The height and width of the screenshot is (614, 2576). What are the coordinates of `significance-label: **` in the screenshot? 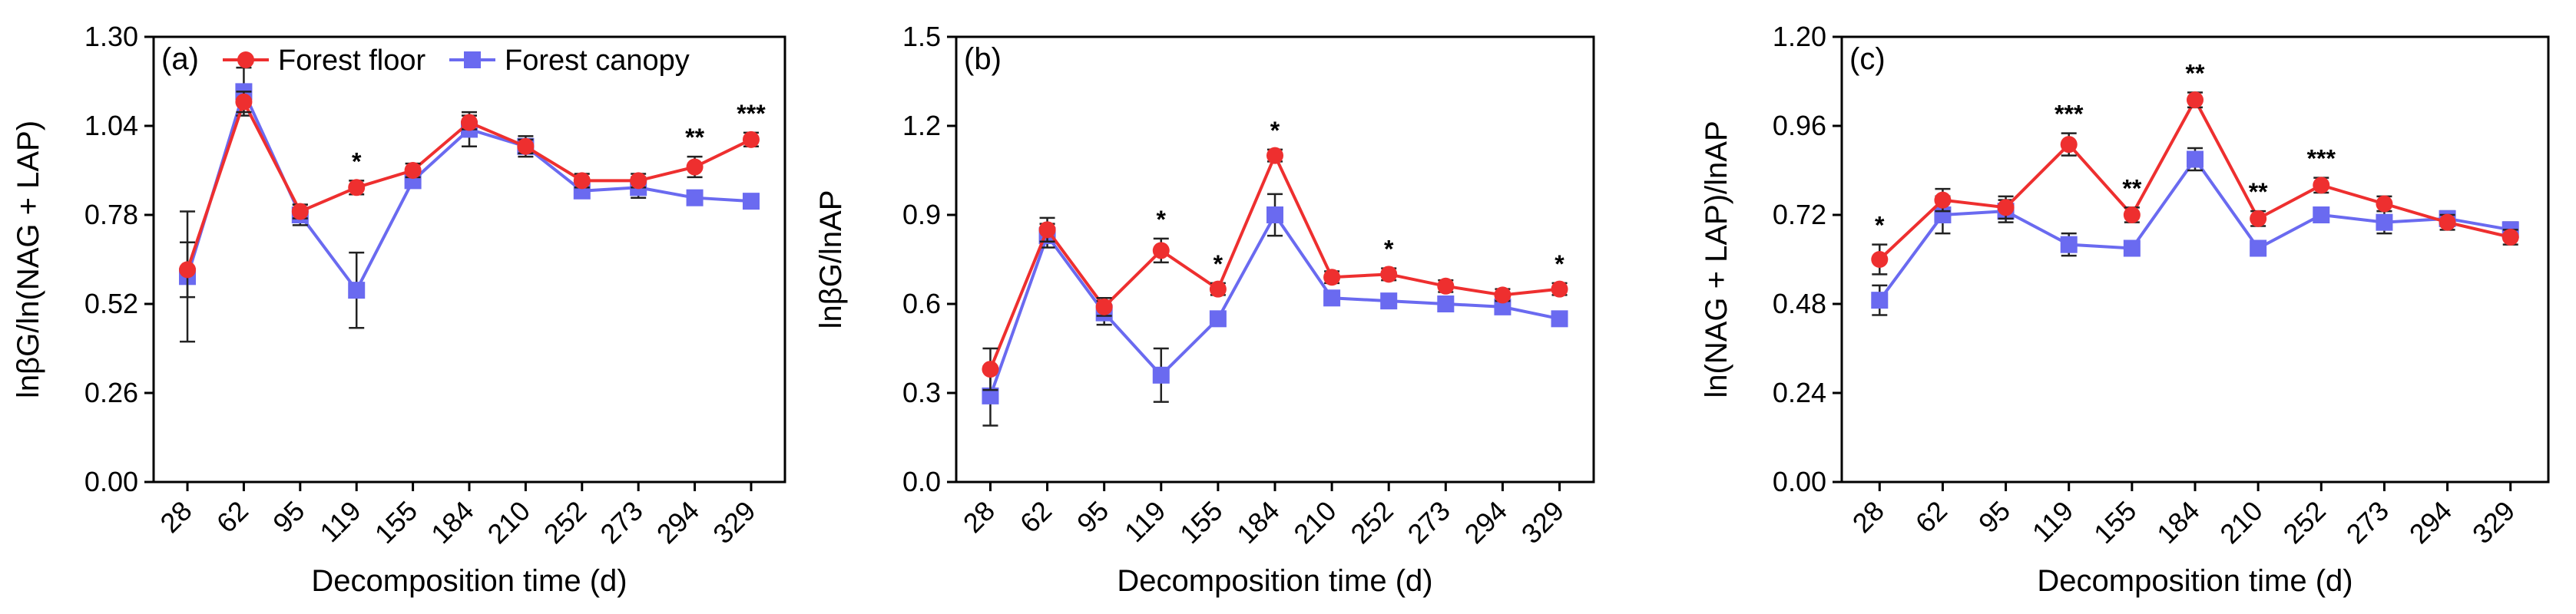 It's located at (2195, 73).